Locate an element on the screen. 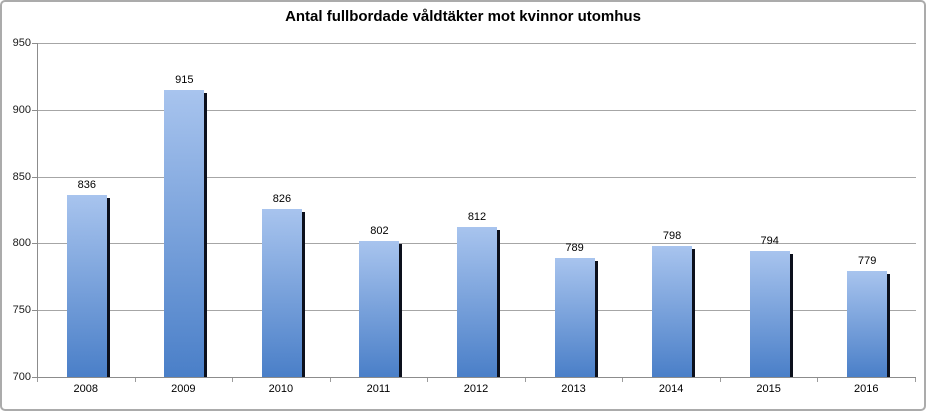 The image size is (926, 411). x-axis-tick-label: 2013 is located at coordinates (573, 389).